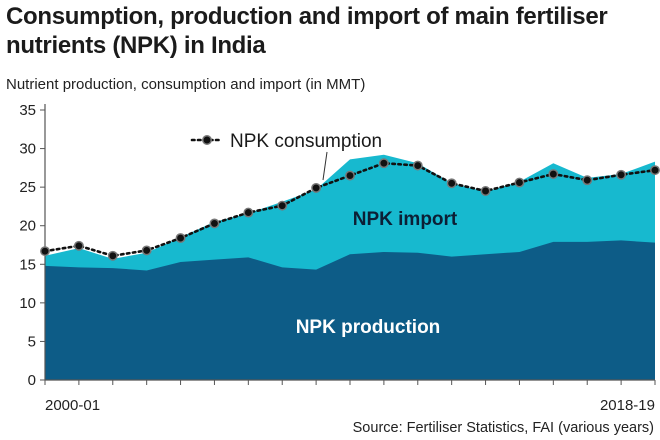  What do you see at coordinates (27, 149) in the screenshot?
I see `y-tick-label: 30` at bounding box center [27, 149].